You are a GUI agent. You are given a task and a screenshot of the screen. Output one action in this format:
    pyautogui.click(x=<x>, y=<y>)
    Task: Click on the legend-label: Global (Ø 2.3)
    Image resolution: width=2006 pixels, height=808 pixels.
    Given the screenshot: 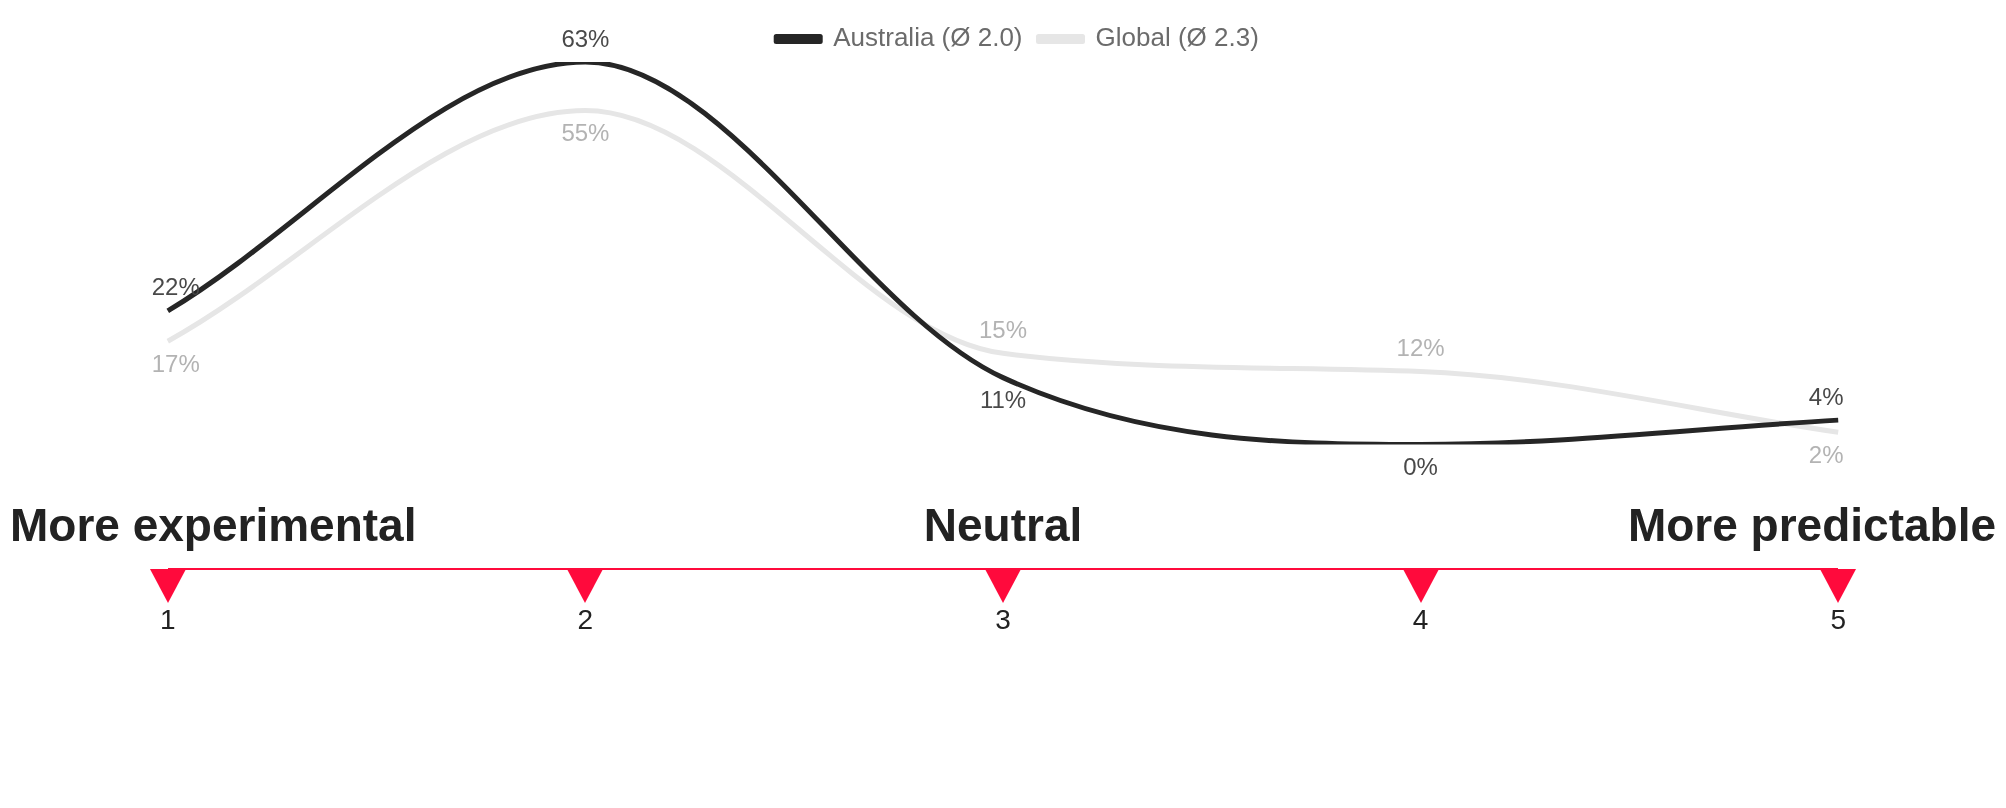 What is the action you would take?
    pyautogui.click(x=1177, y=37)
    